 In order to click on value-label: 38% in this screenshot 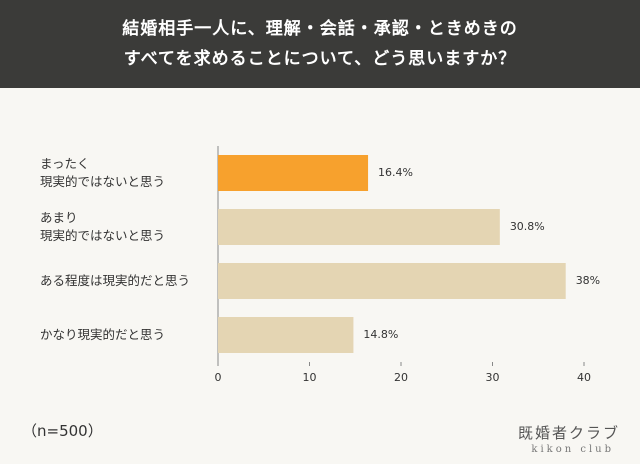, I will do `click(588, 280)`.